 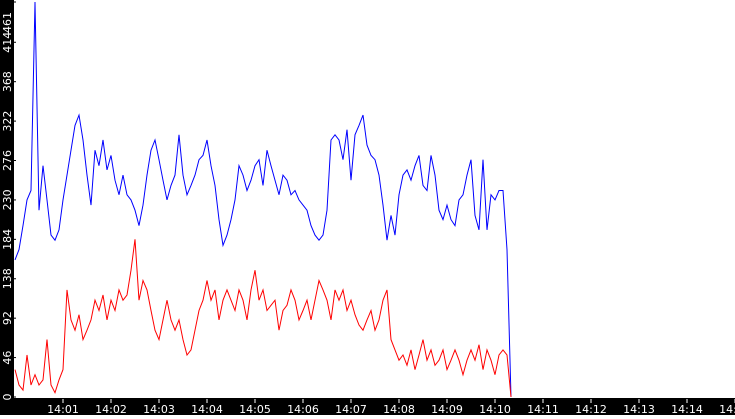 What do you see at coordinates (207, 409) in the screenshot?
I see `x-tick-label: 14:04` at bounding box center [207, 409].